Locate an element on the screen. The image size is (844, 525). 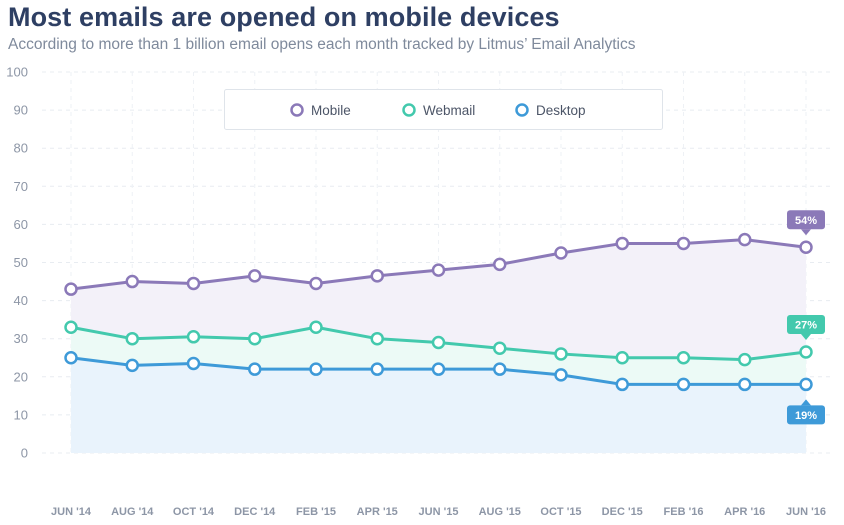
end-label-desktop: 19% is located at coordinates (806, 412).